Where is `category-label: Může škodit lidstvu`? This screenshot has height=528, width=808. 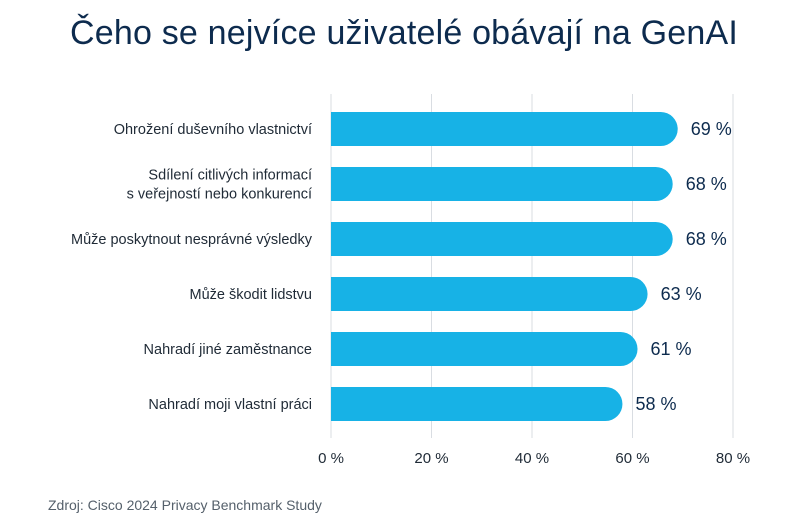 category-label: Může škodit lidstvu is located at coordinates (251, 295).